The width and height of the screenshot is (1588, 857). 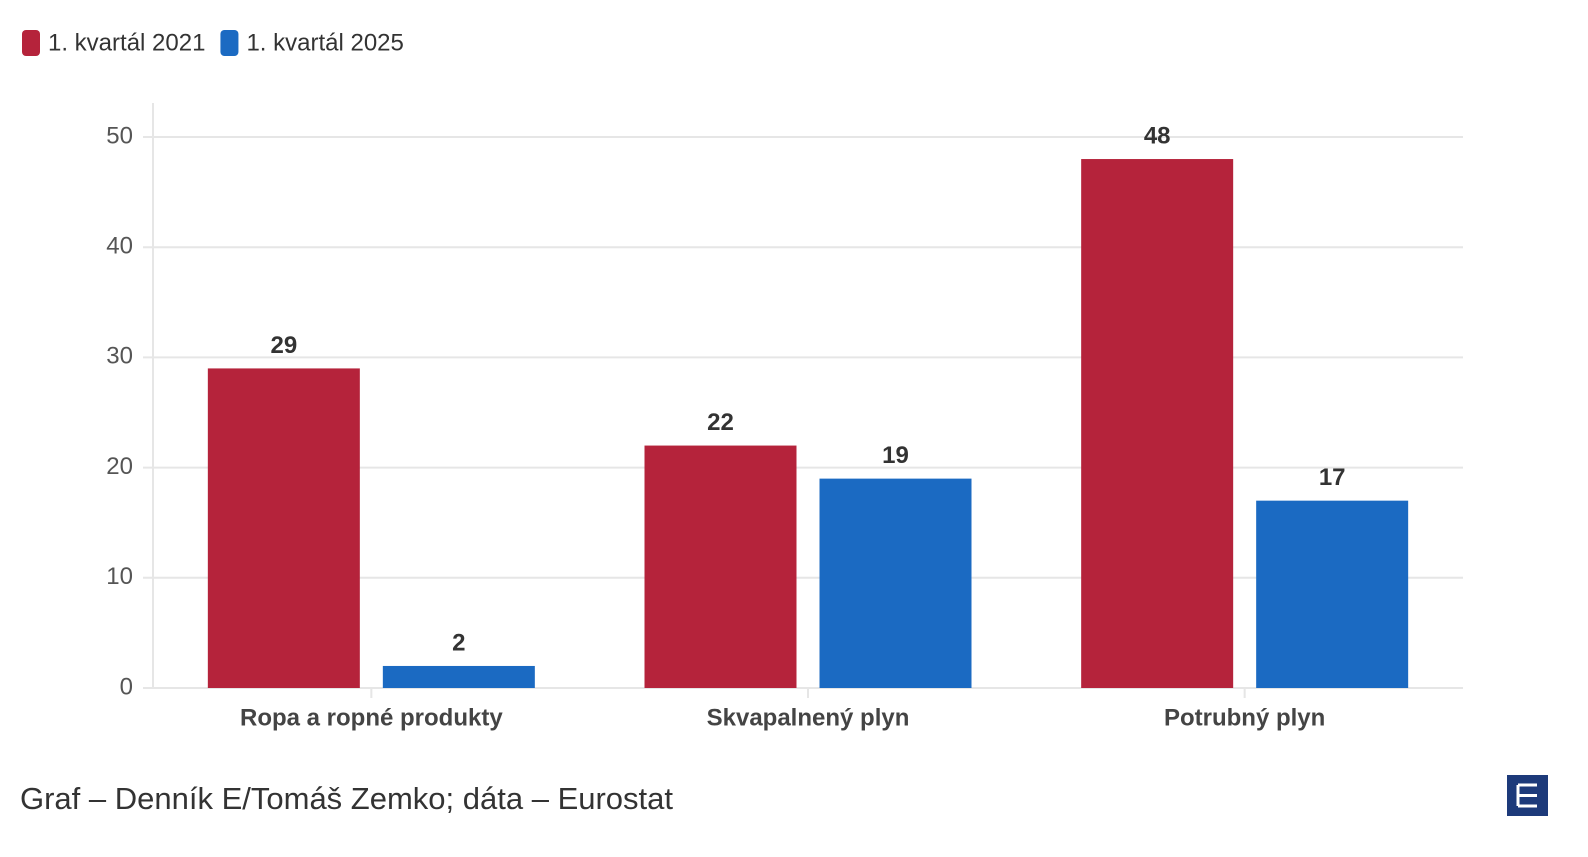 I want to click on y-tick-label: 30, so click(x=119, y=356).